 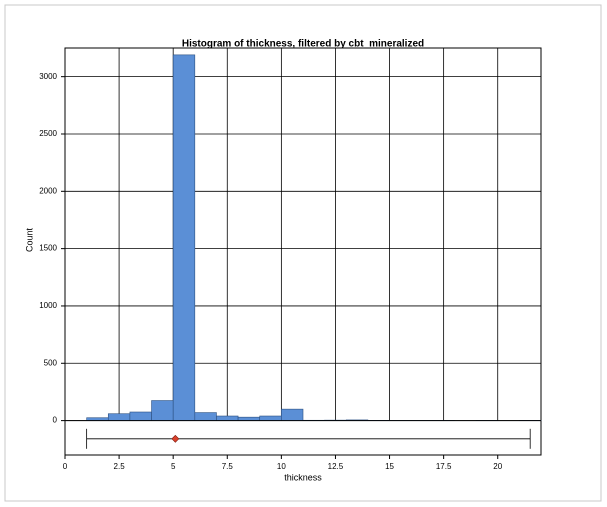 I want to click on mean-marker, so click(x=175, y=438).